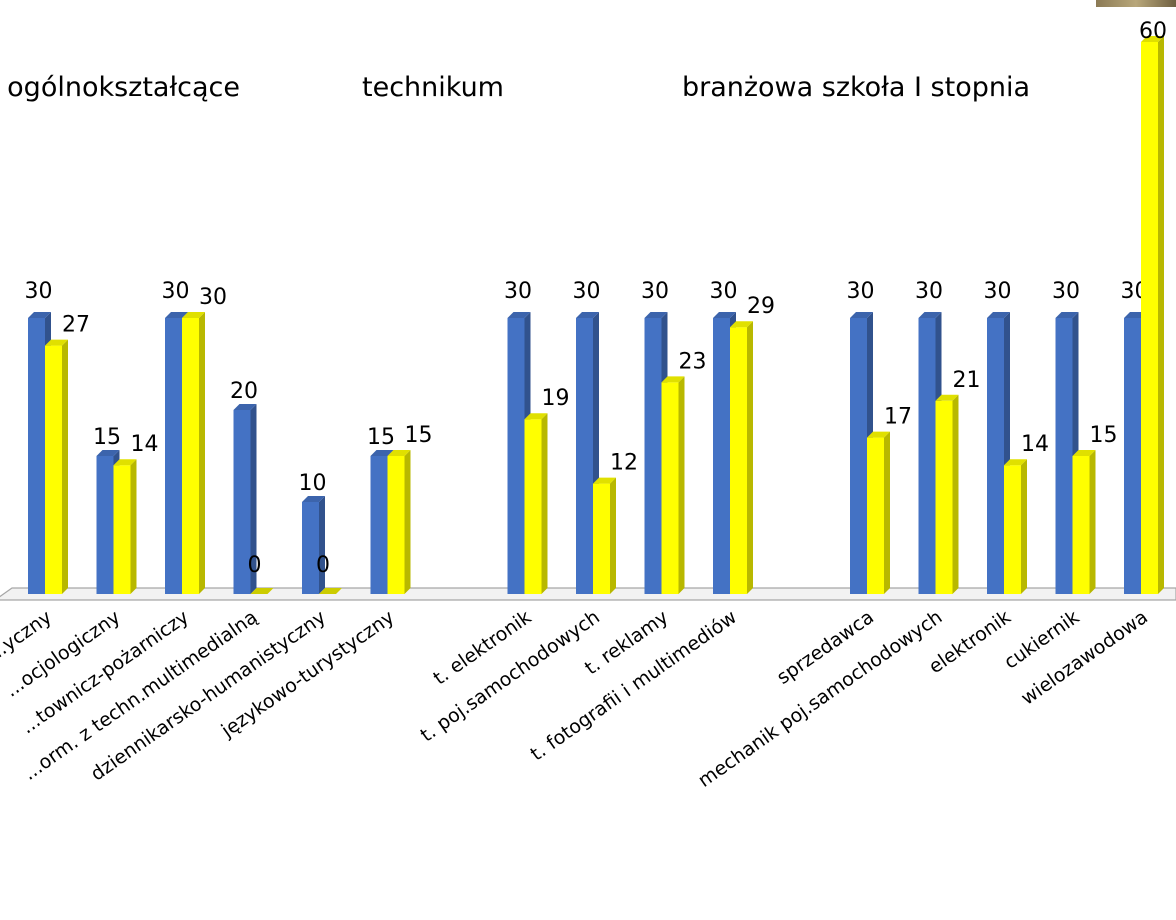 The width and height of the screenshot is (1176, 920). Describe the element at coordinates (123, 87) in the screenshot. I see `group-label: ogólnokształcące` at that location.